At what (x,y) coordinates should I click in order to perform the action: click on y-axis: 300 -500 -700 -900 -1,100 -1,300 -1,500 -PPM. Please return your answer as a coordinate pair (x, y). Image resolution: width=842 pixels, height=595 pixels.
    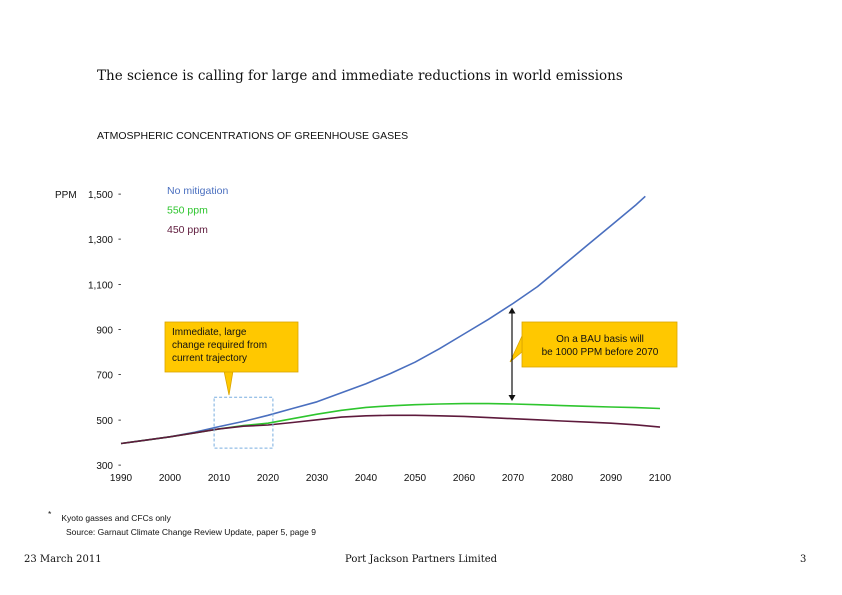
    Looking at the image, I should click on (88, 330).